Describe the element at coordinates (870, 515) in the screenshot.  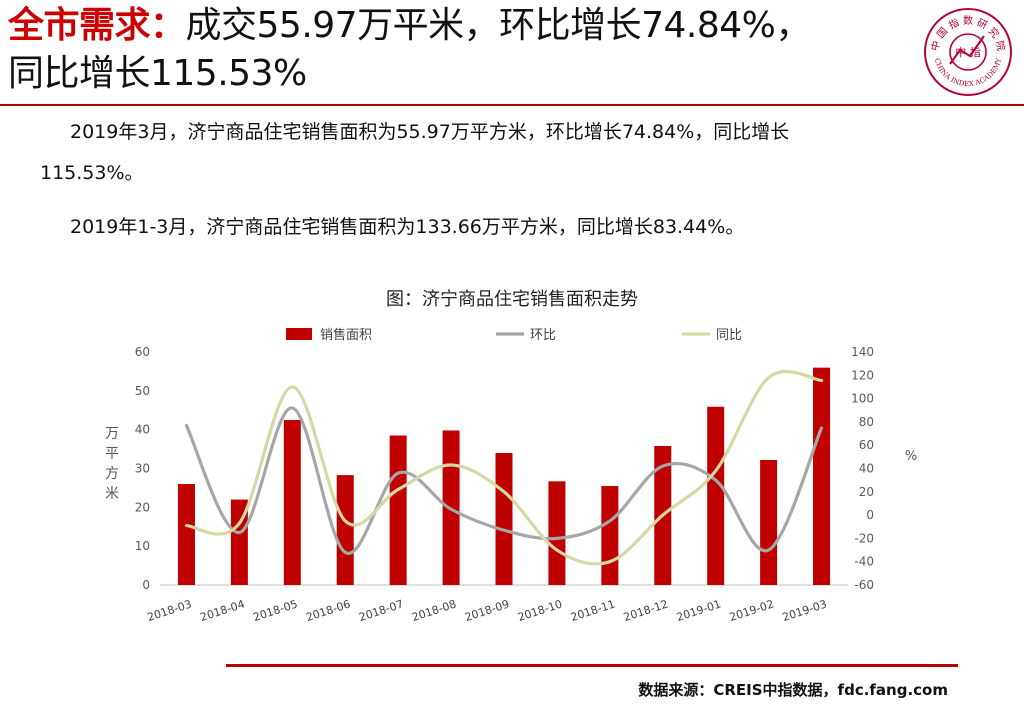
I see `y-right-tick-label: 0` at that location.